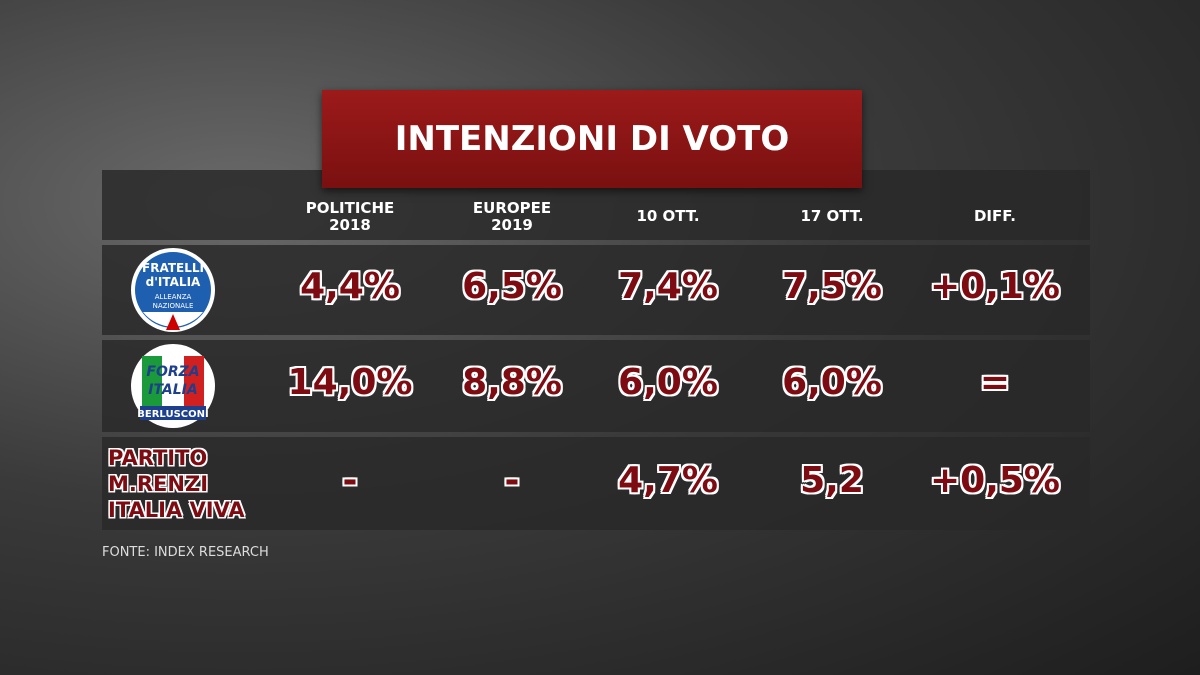 The width and height of the screenshot is (1200, 675). Describe the element at coordinates (668, 286) in the screenshot. I see `cell-value: 7,4%` at that location.